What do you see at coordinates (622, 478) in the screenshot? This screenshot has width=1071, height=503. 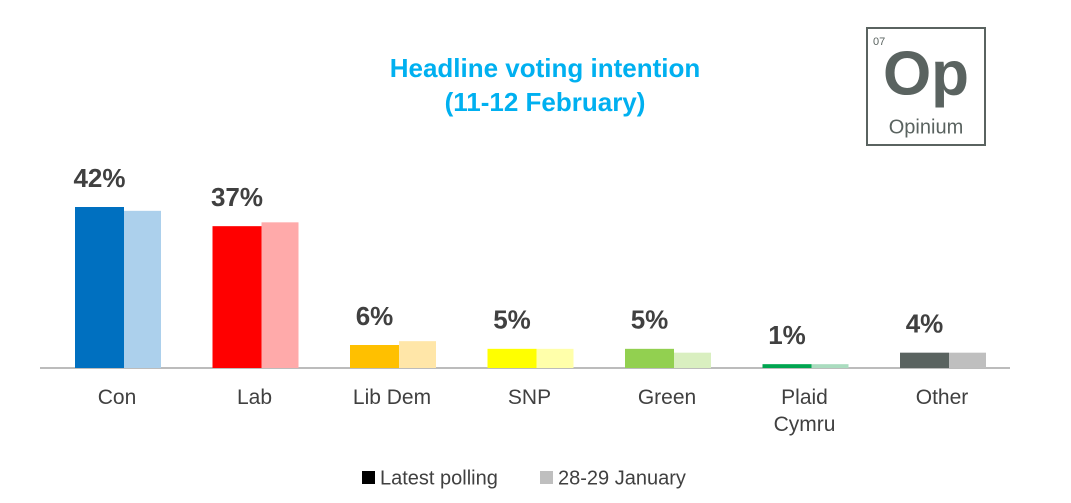 I see `legend-label: 28-29 January` at bounding box center [622, 478].